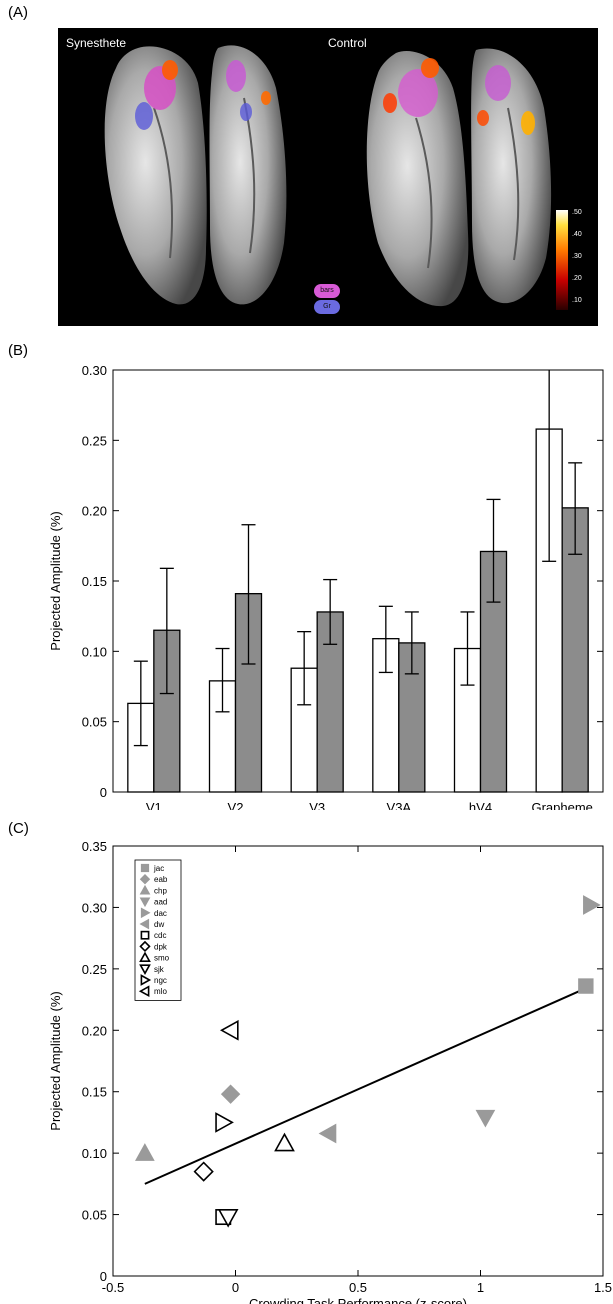 The height and width of the screenshot is (1304, 613). I want to click on synesthete-title: Synesthete, so click(96, 43).